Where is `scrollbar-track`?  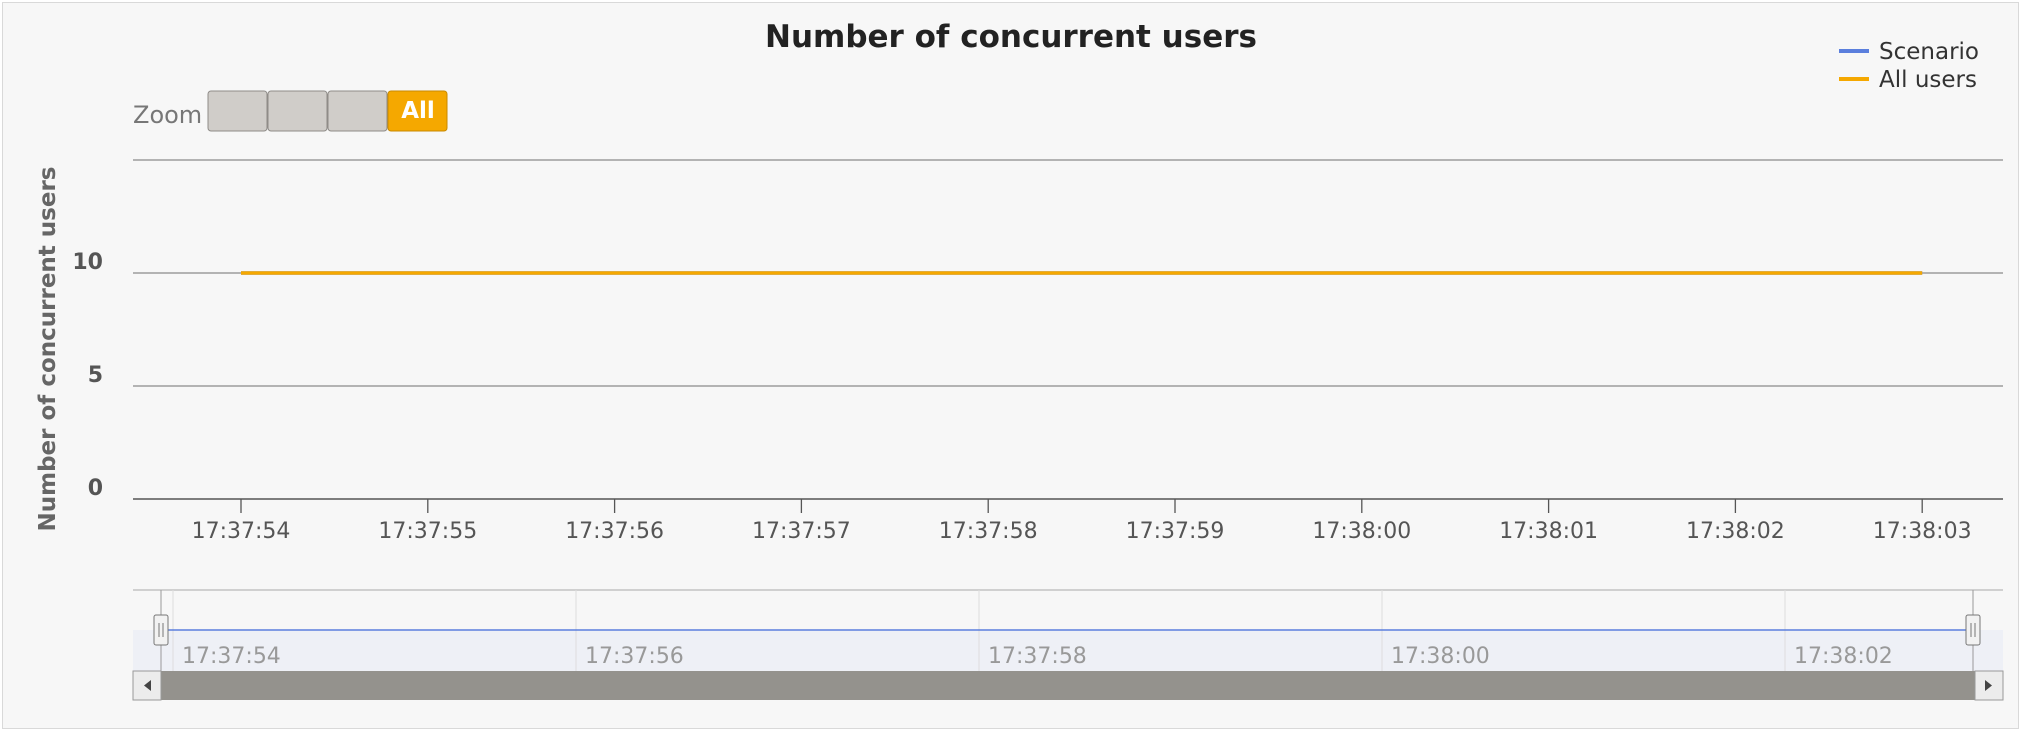
scrollbar-track is located at coordinates (1068, 685).